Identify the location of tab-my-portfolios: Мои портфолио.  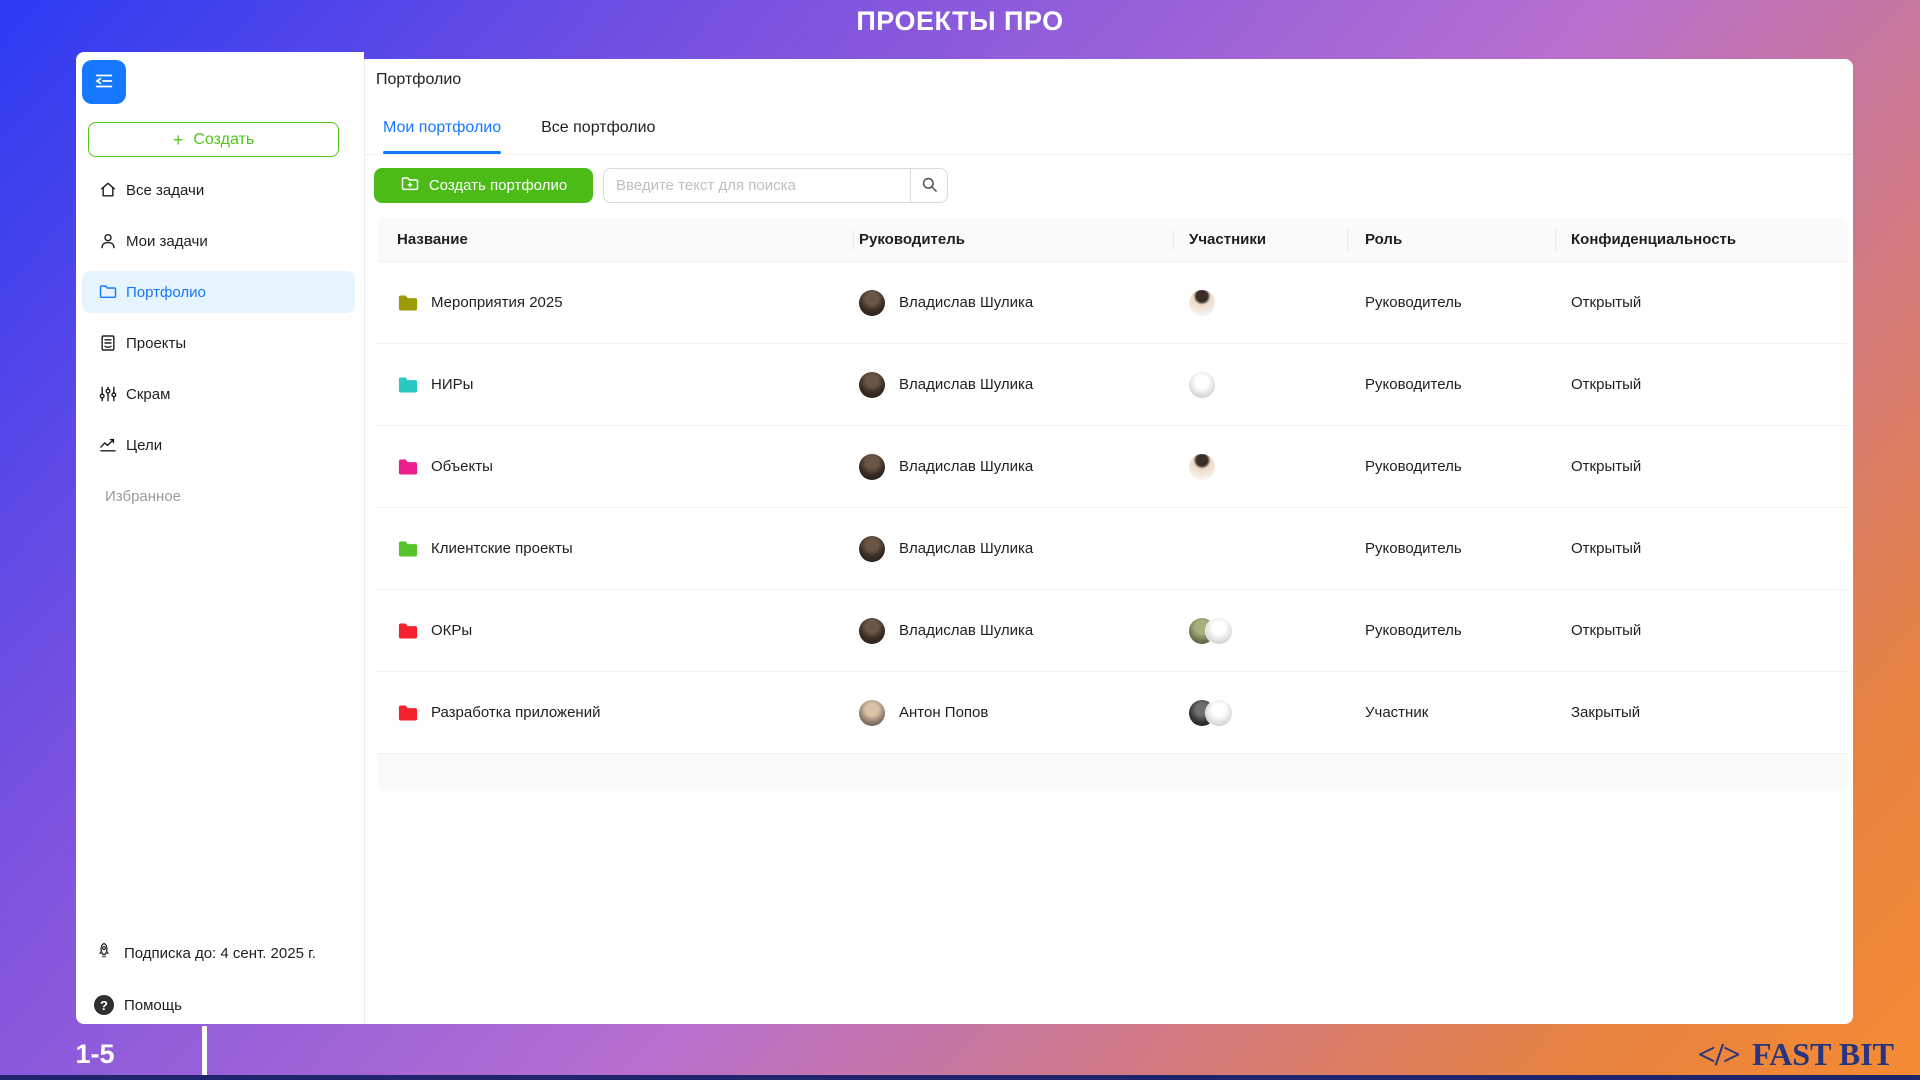
(442, 134).